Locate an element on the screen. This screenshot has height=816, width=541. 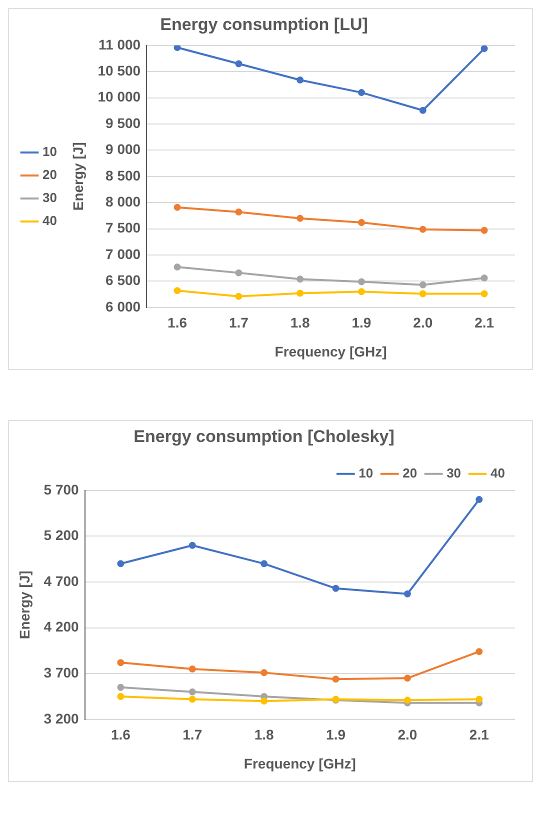
y-tick-label: 10 500 is located at coordinates (119, 70).